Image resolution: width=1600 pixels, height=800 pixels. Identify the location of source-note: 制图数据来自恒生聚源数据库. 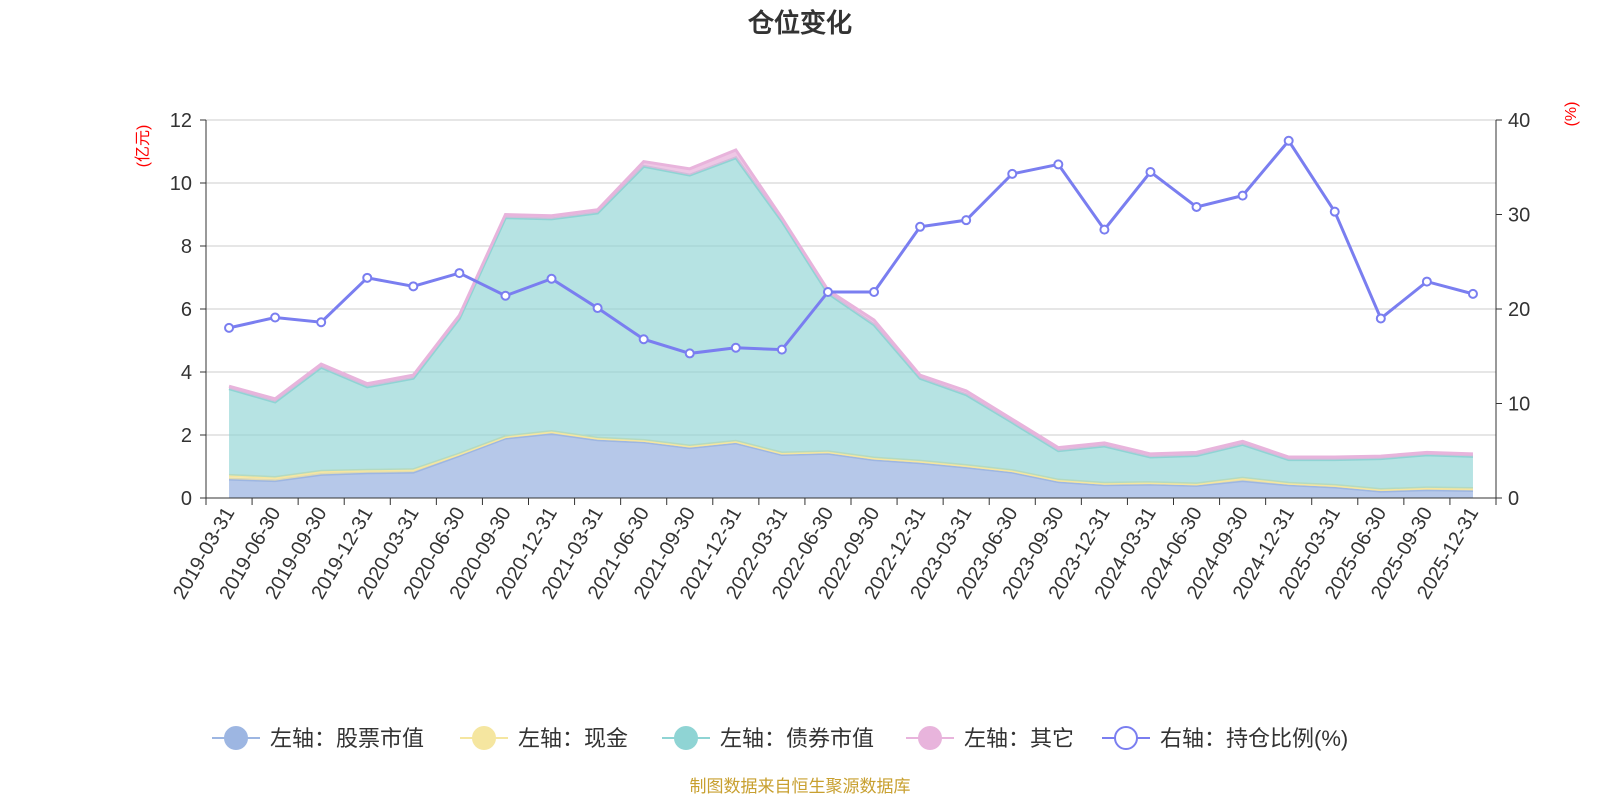
(800, 786).